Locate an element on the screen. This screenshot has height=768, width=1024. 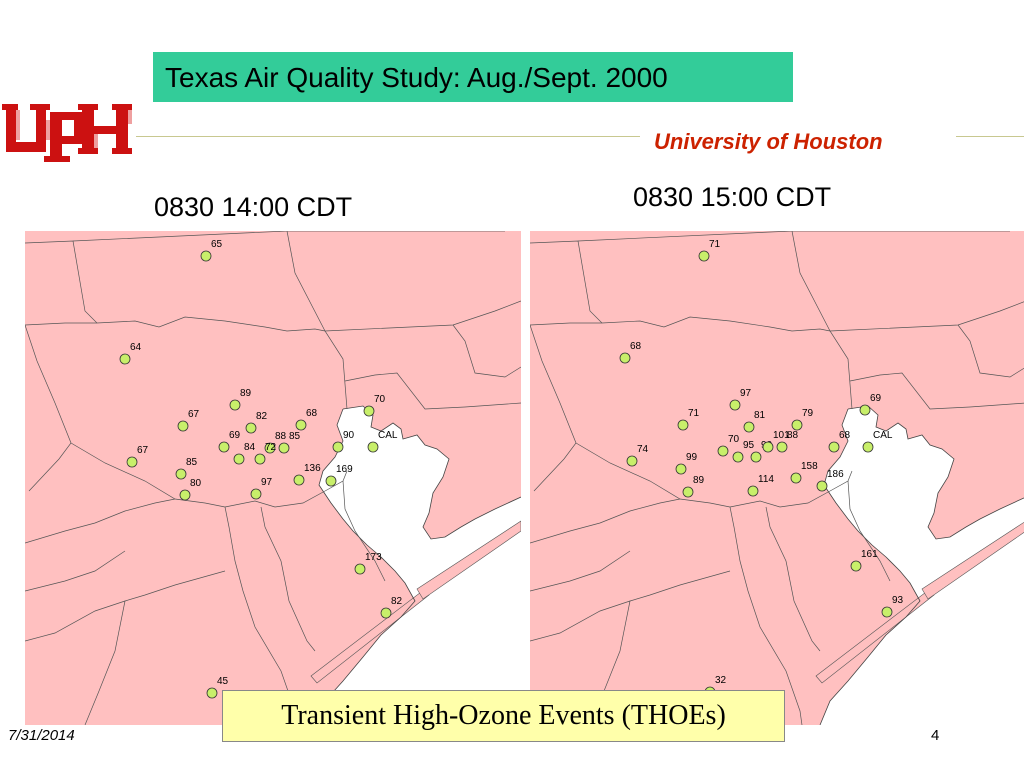
monitor-site-label: 93 is located at coordinates (898, 600).